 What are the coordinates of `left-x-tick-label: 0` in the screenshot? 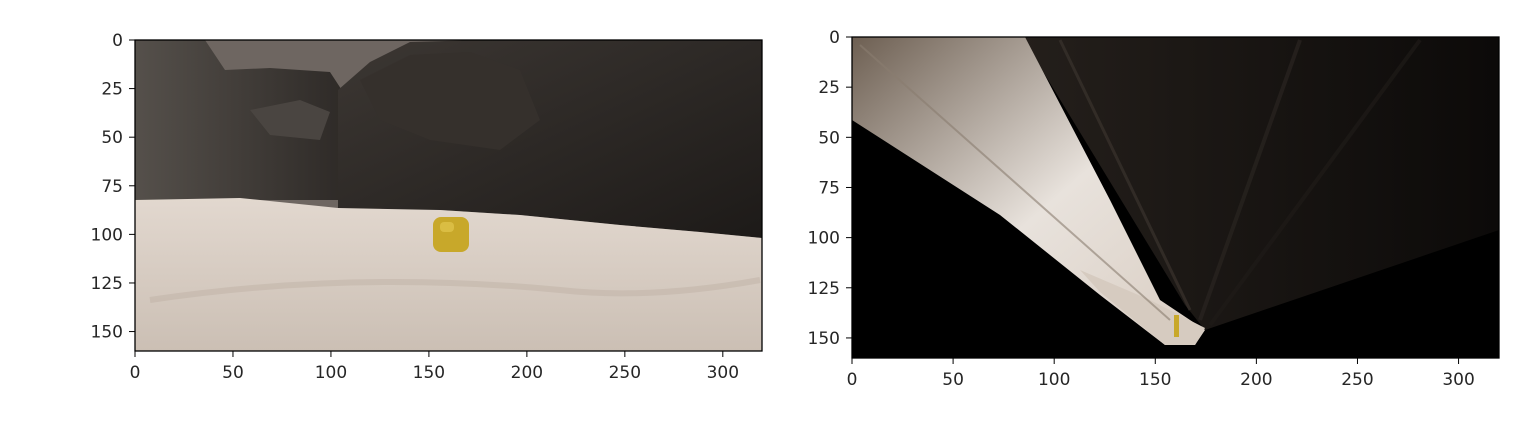 It's located at (135, 373).